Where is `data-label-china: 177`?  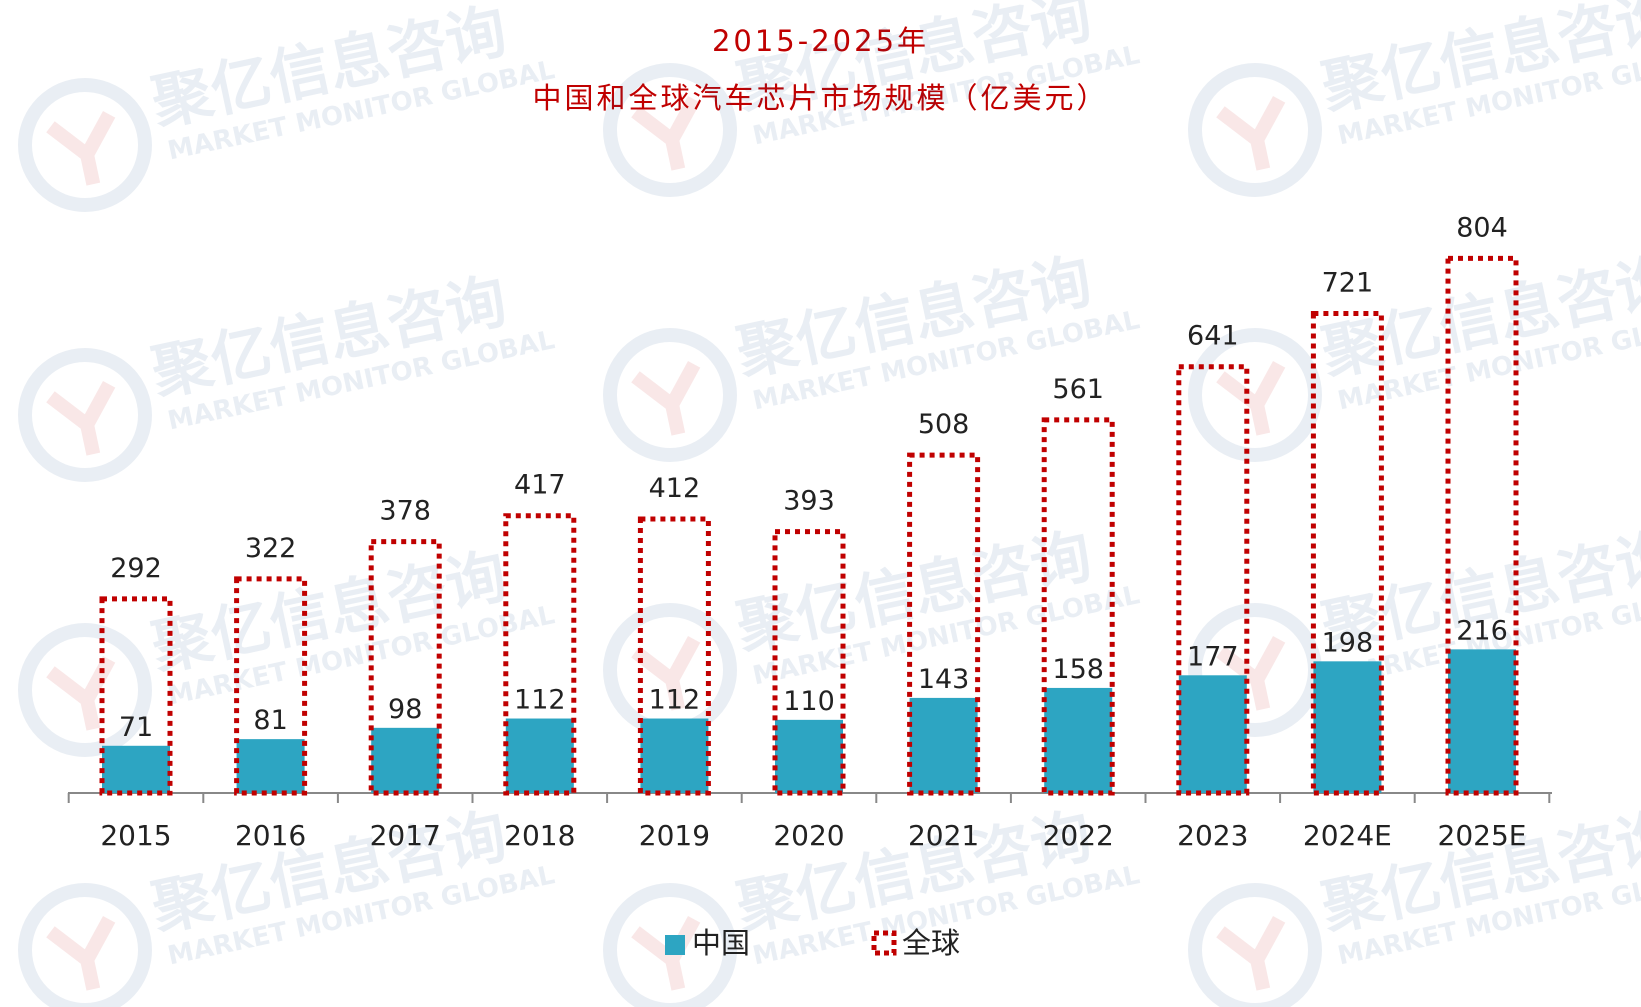
data-label-china: 177 is located at coordinates (1213, 656).